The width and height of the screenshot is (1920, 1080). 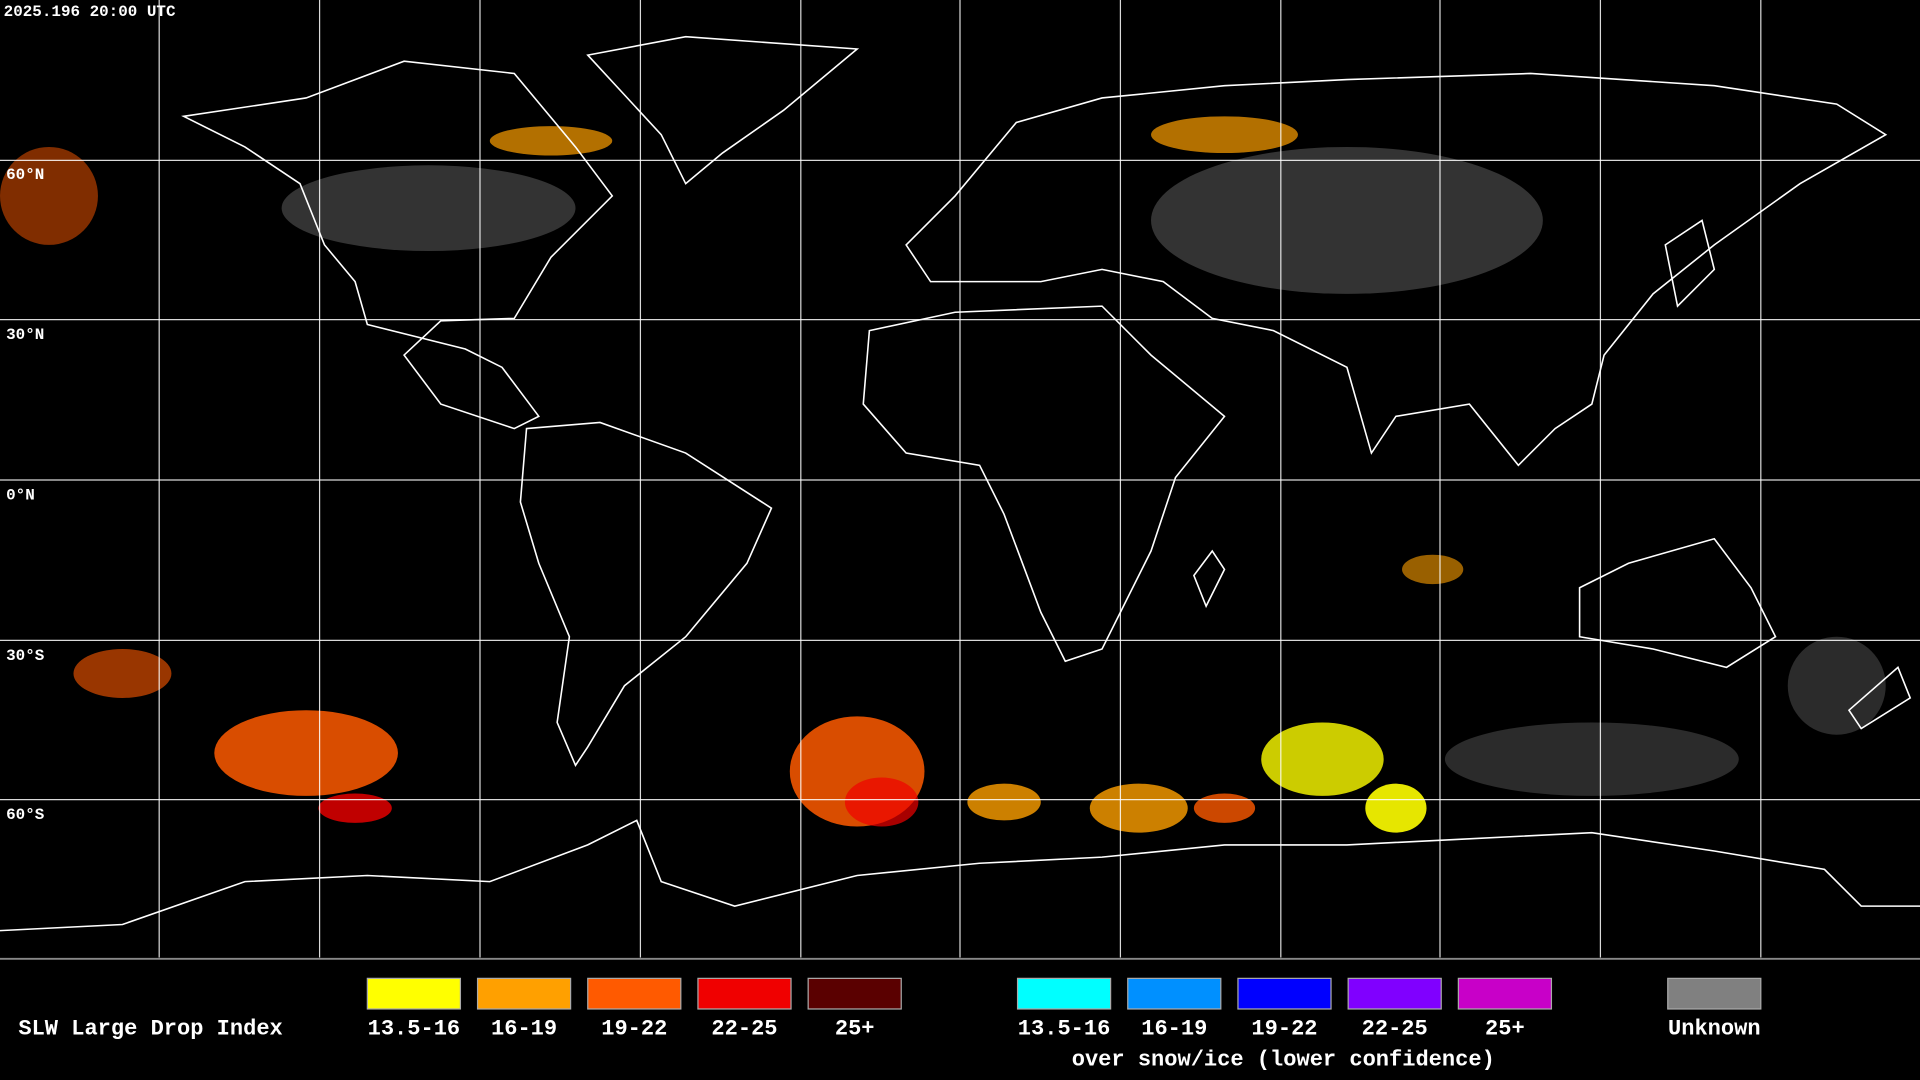 What do you see at coordinates (150, 1029) in the screenshot?
I see `legend-title: SLW Large Drop Index` at bounding box center [150, 1029].